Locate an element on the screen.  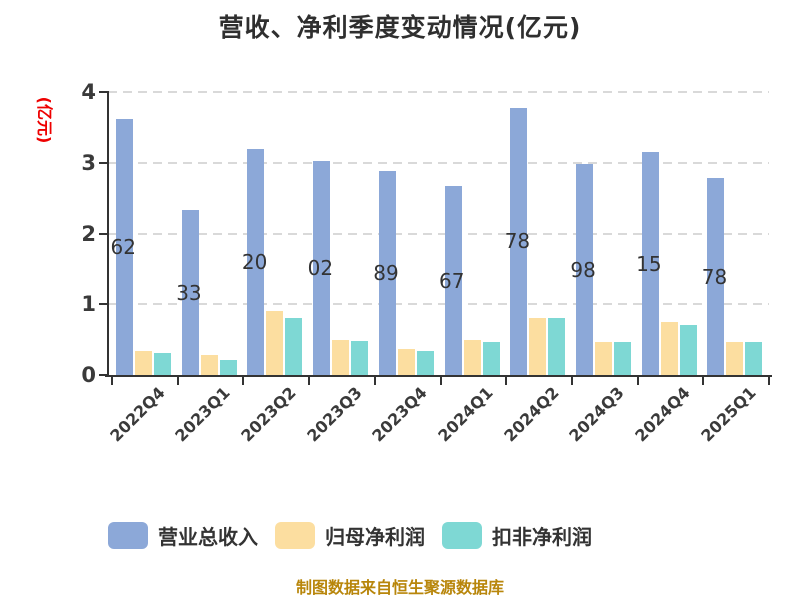
y-tick-label: 1 is located at coordinates (88, 304).